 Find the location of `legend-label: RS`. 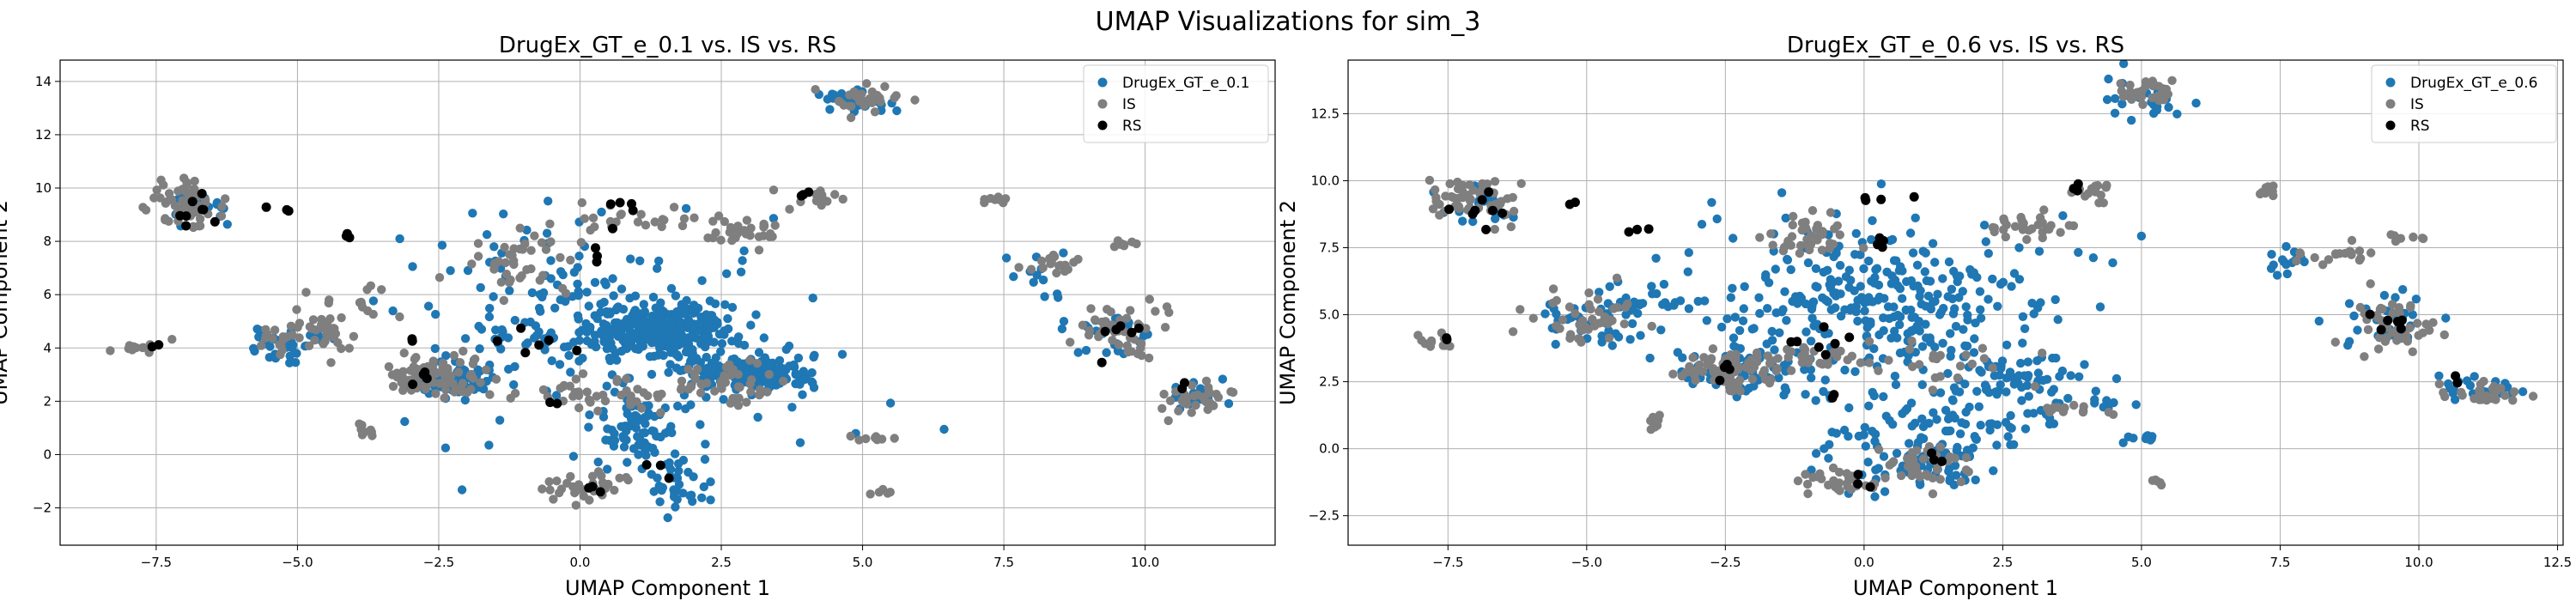

legend-label: RS is located at coordinates (1132, 126).